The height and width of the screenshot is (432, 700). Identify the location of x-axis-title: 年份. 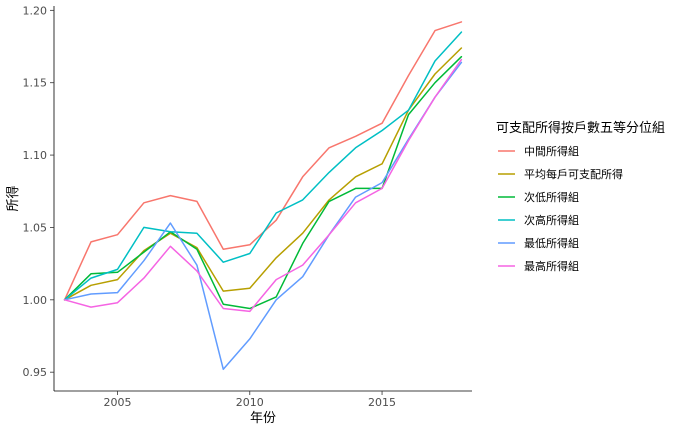
(263, 418).